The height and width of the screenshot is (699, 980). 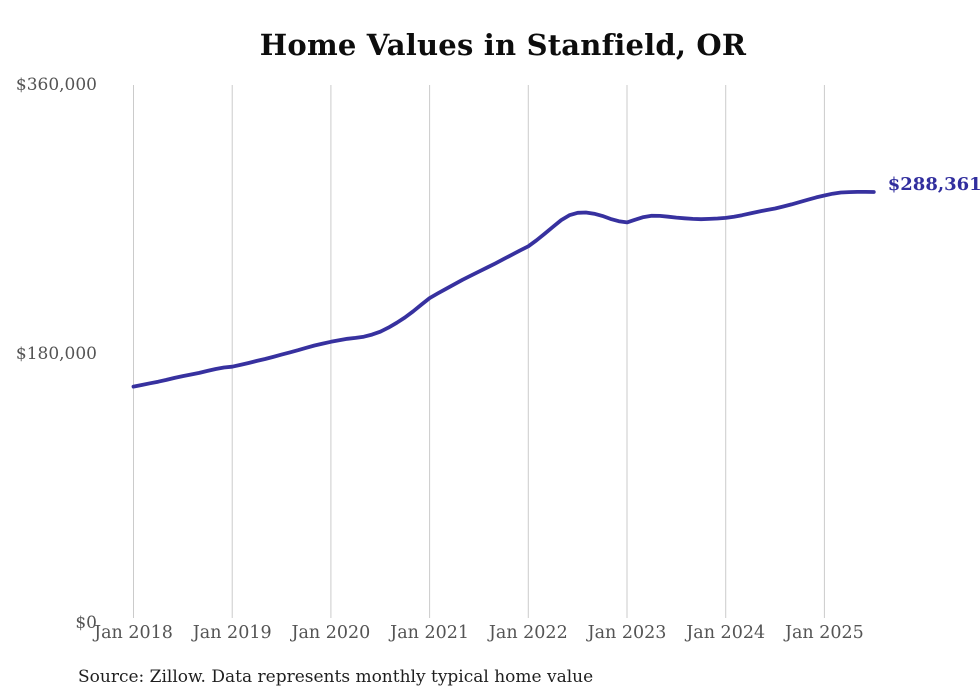 I want to click on x-axis-label: Jan 2022, so click(x=528, y=633).